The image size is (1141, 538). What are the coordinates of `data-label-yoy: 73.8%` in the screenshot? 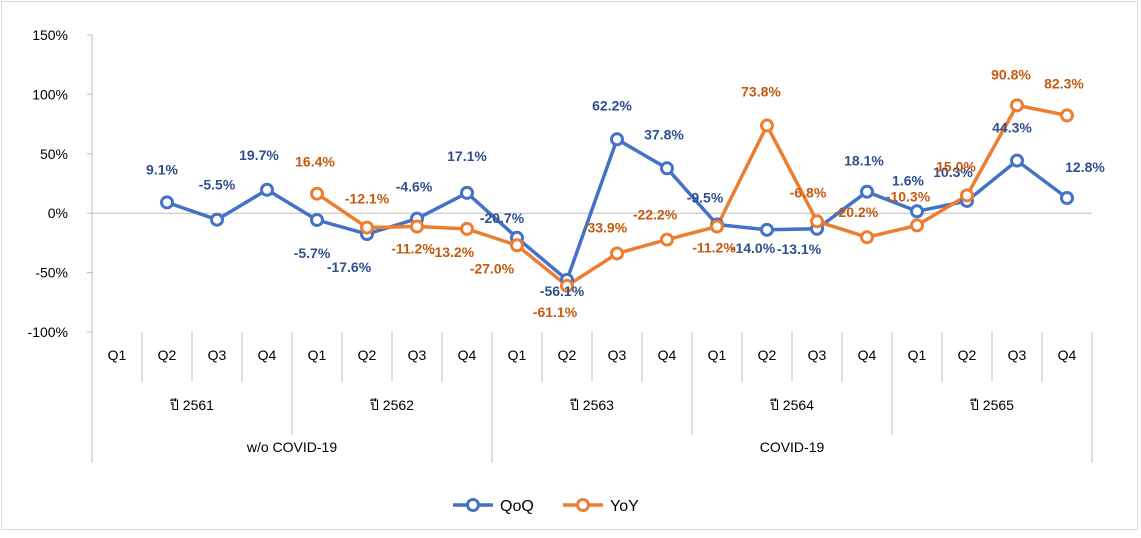 It's located at (761, 92).